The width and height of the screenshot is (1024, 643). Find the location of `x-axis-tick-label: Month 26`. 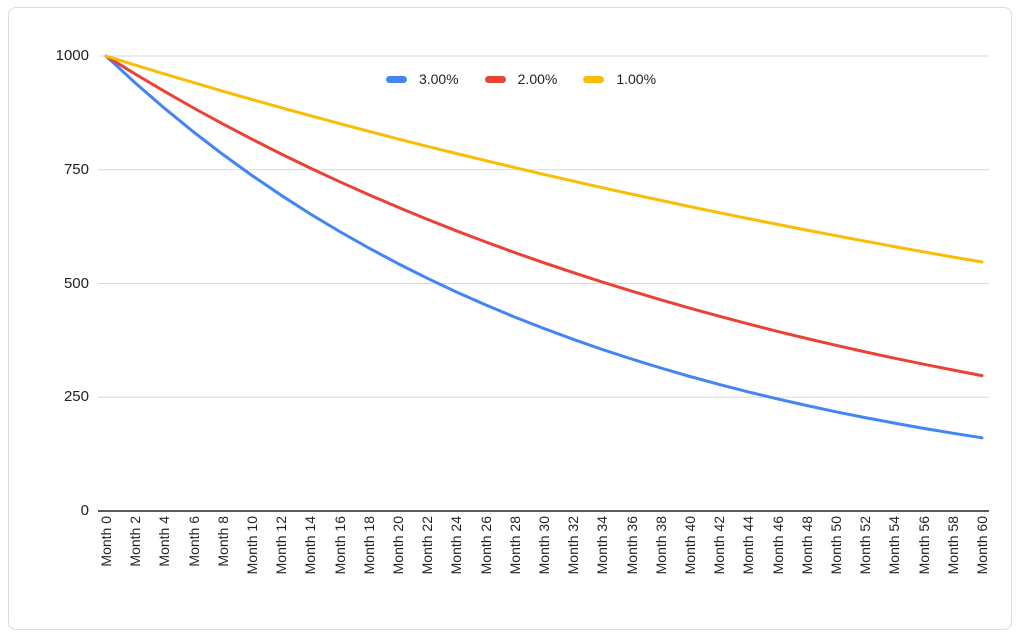

x-axis-tick-label: Month 26 is located at coordinates (485, 545).